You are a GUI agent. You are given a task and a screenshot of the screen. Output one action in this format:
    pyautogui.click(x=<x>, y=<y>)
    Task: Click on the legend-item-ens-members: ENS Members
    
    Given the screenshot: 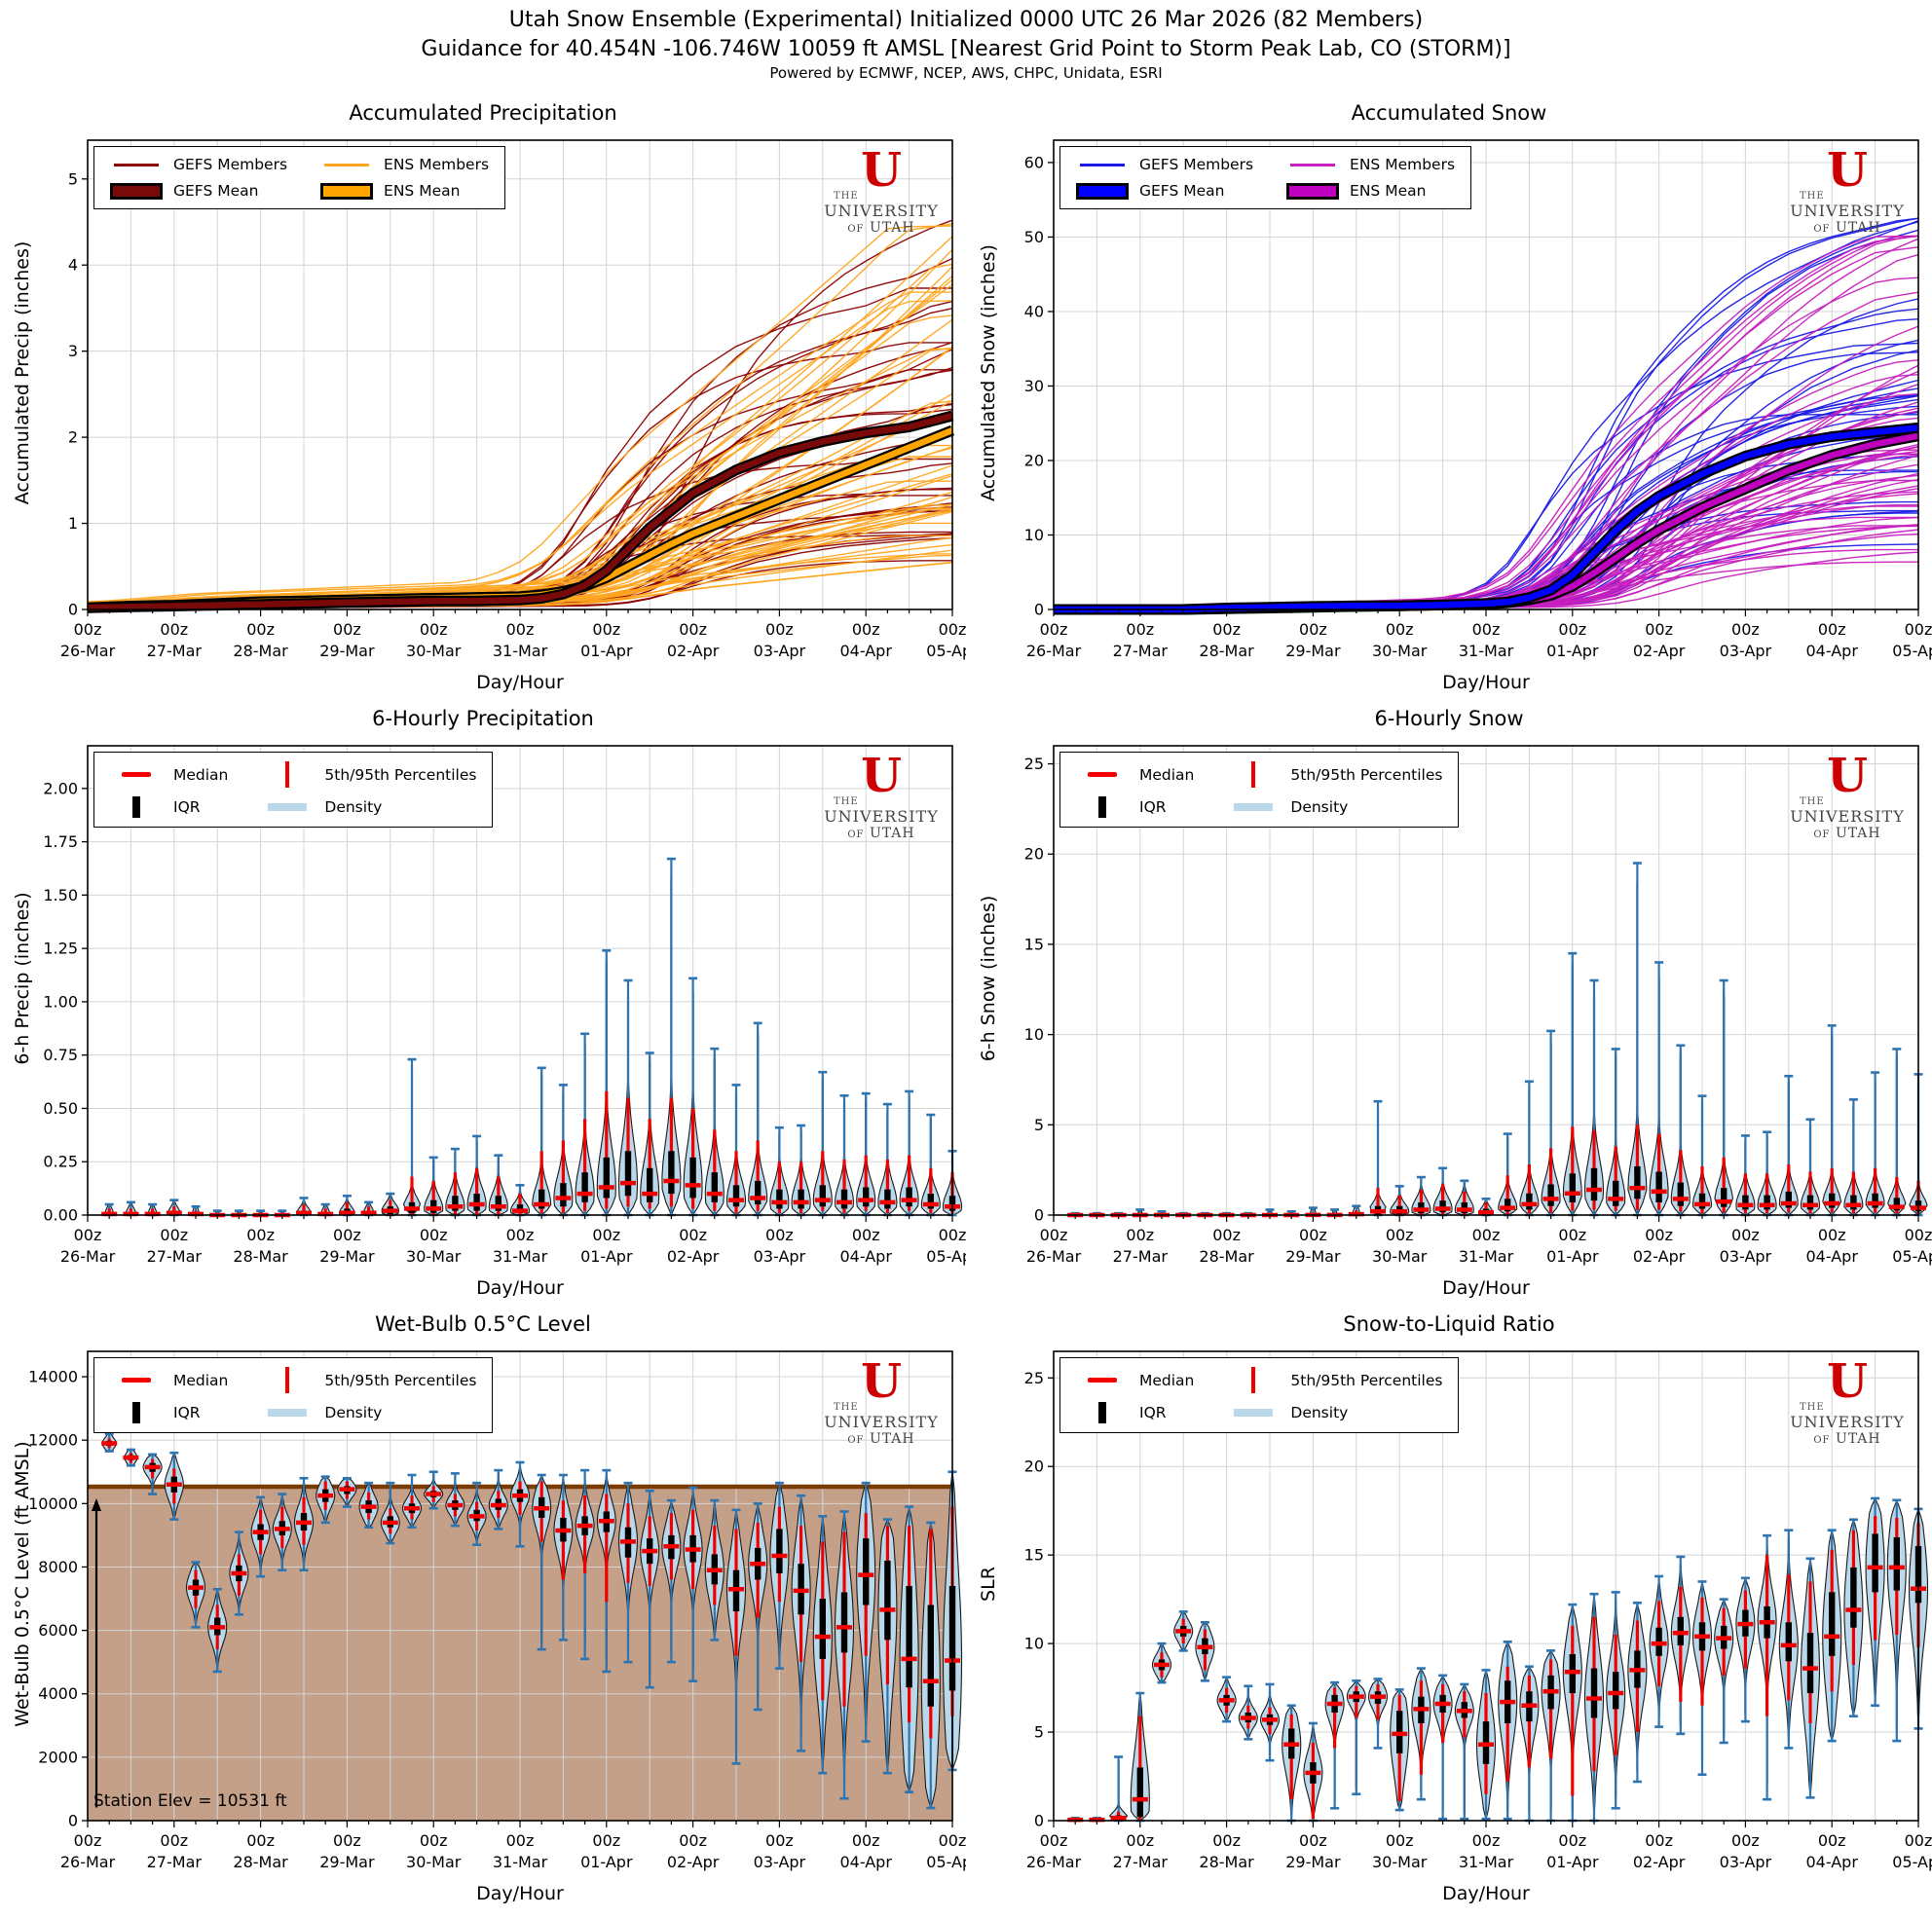 What is the action you would take?
    pyautogui.click(x=1370, y=164)
    